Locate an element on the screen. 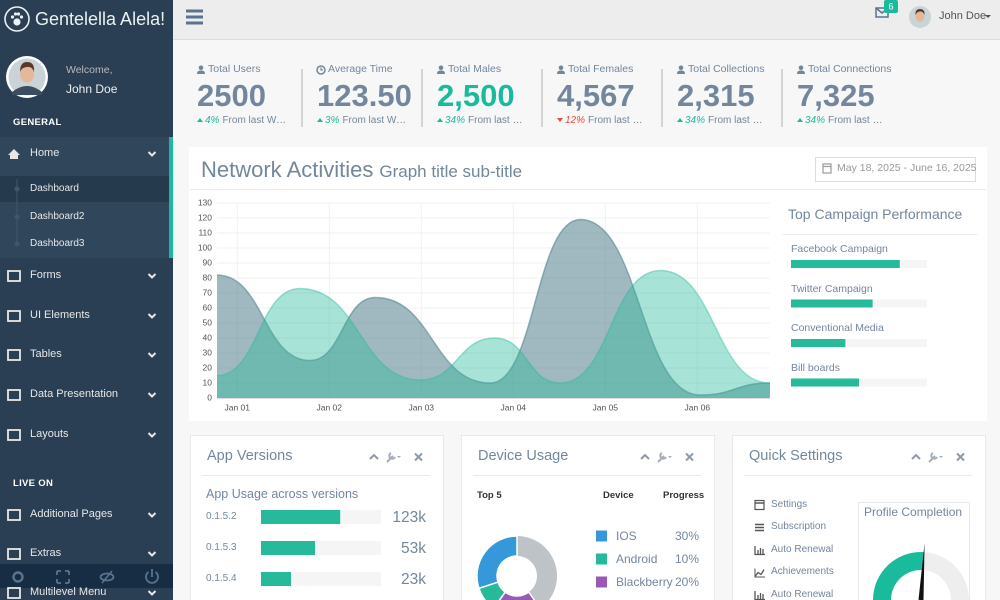 The height and width of the screenshot is (600, 1000). submenu-item: Dashboard3 is located at coordinates (57, 243).